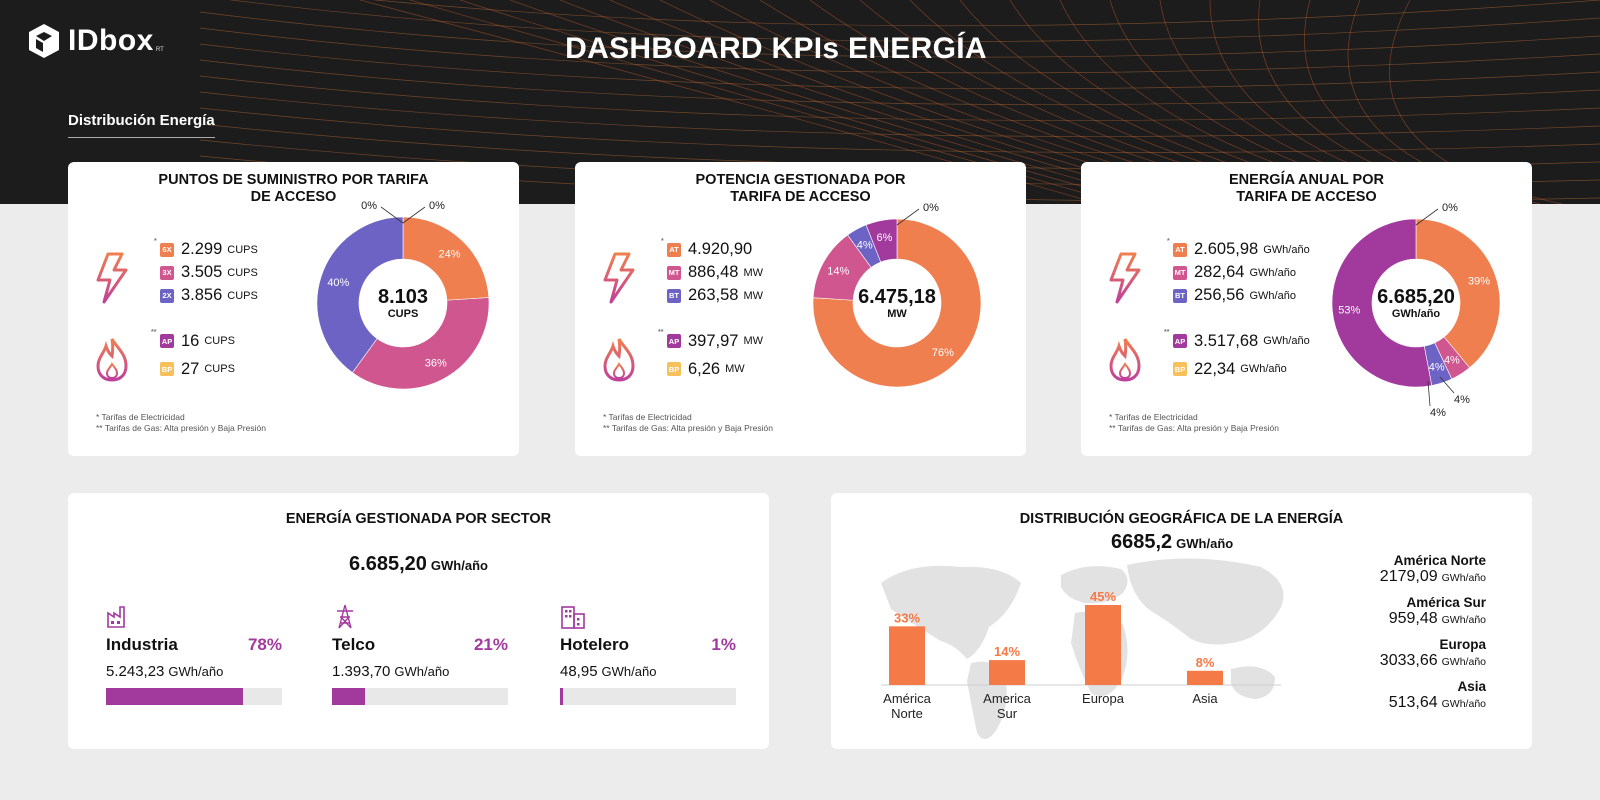  What do you see at coordinates (1219, 295) in the screenshot?
I see `tariff-value: 256,56` at bounding box center [1219, 295].